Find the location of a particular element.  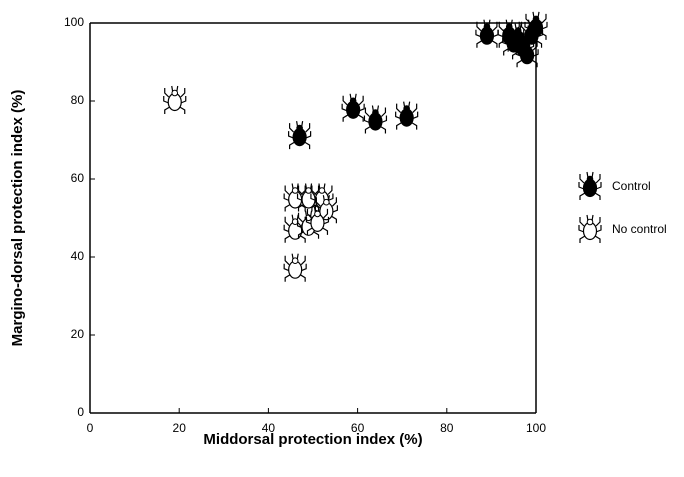

x-tick-label: 0 is located at coordinates (90, 428).